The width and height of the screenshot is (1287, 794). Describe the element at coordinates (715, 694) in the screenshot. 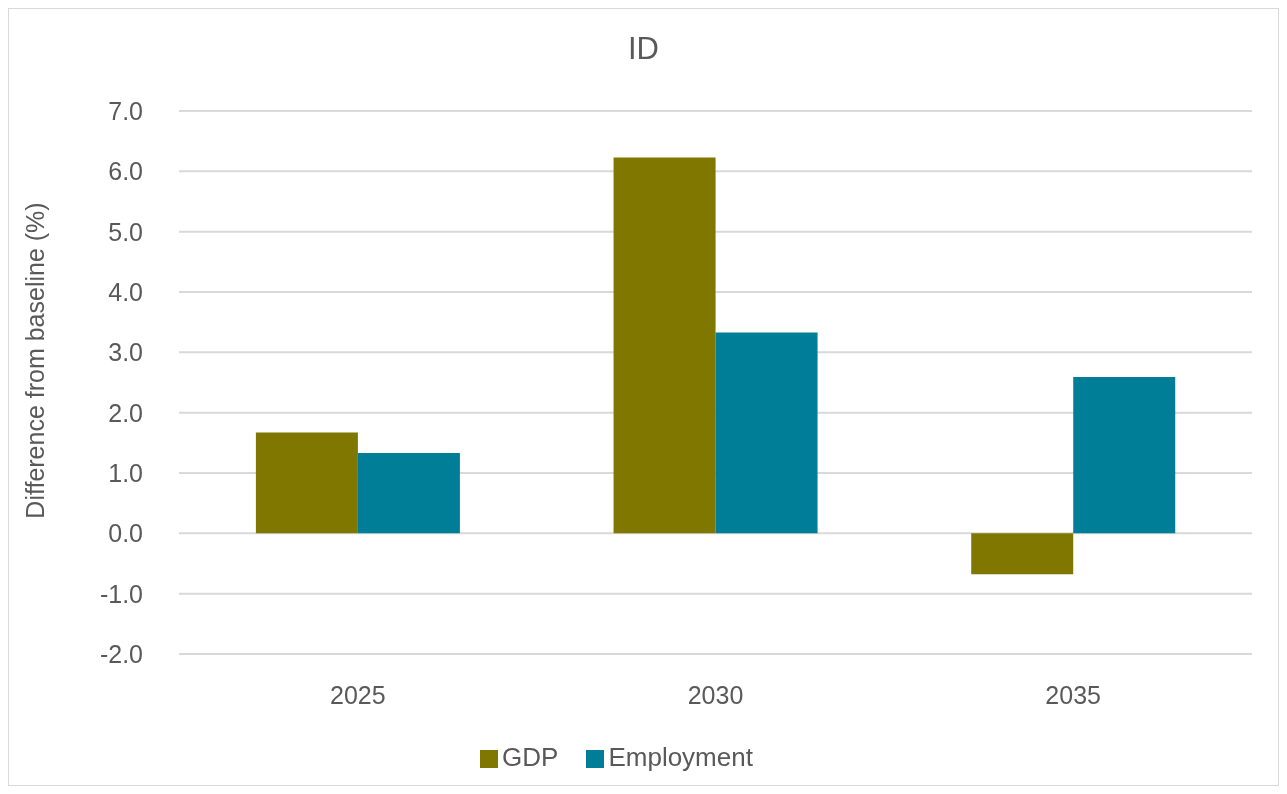

I see `x-tick-label: 2030` at that location.